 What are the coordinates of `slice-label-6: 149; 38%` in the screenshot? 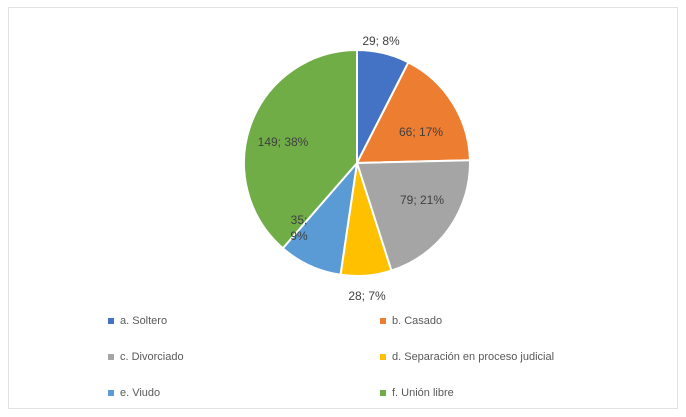 It's located at (283, 142).